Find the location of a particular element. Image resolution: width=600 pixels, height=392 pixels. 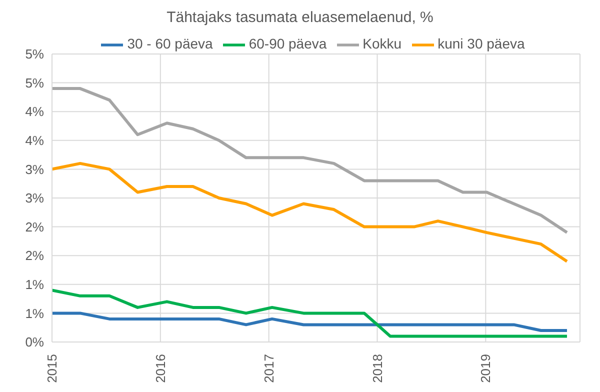

x-tick-label: 2016 is located at coordinates (160, 368).